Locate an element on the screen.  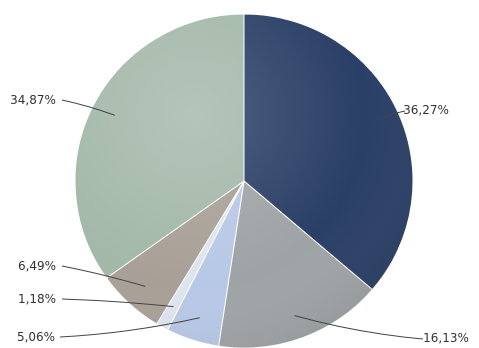
slice-data-label: 6,49% is located at coordinates (37, 266).